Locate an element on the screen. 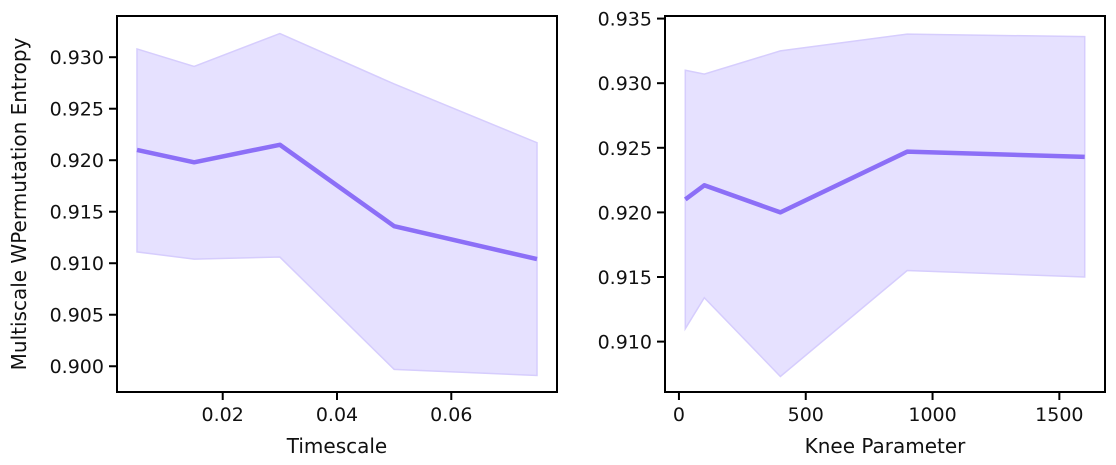 This screenshot has height=465, width=1116. x-tick-label: 0 is located at coordinates (679, 415).